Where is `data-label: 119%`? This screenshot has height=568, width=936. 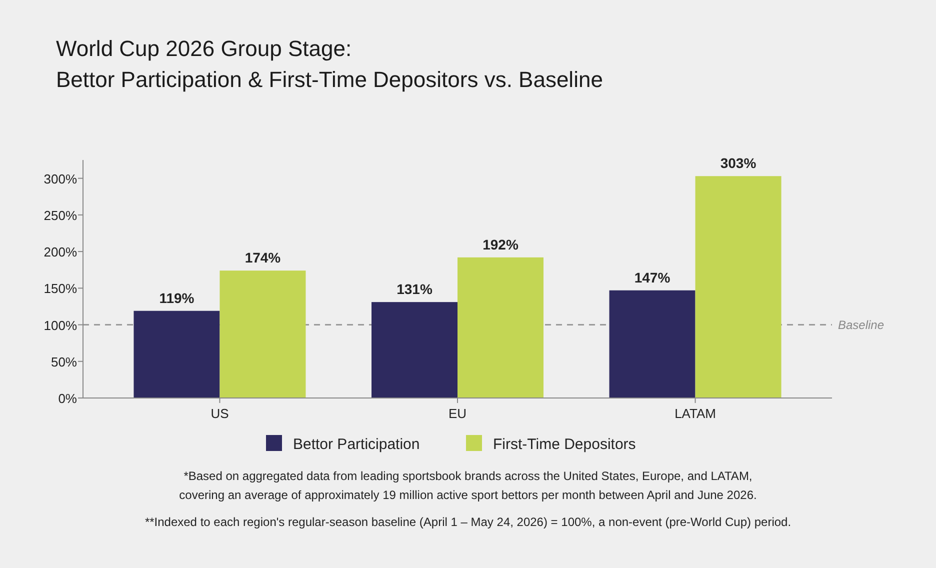 data-label: 119% is located at coordinates (177, 298).